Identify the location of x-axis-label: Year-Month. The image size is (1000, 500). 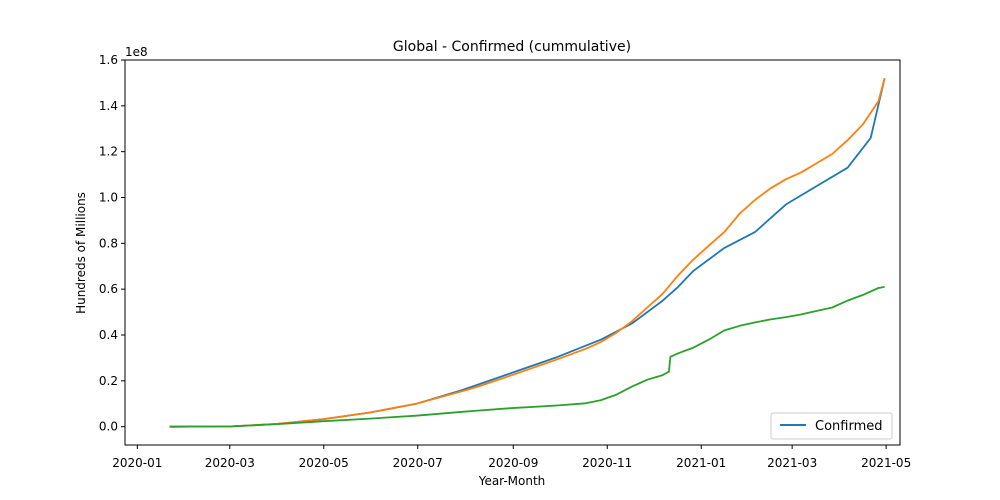
(512, 481).